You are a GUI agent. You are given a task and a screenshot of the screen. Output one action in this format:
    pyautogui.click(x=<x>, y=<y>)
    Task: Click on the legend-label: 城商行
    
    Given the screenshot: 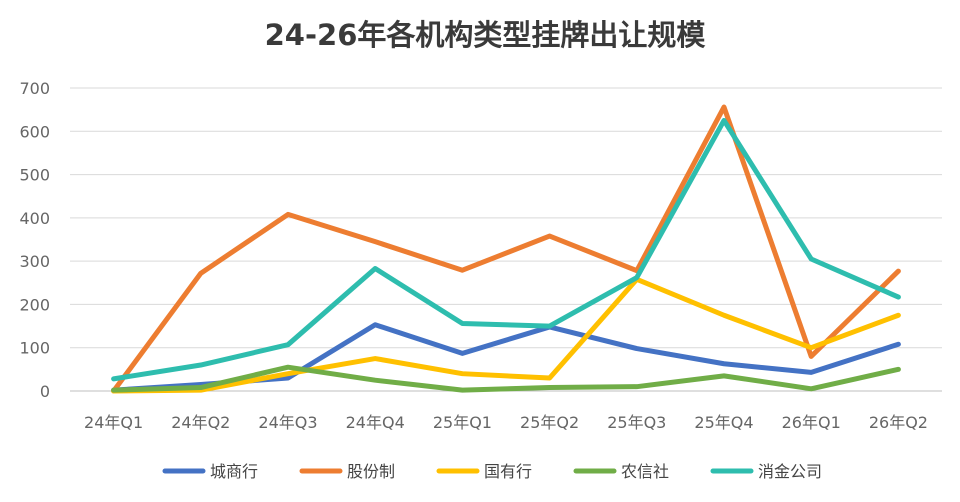 What is the action you would take?
    pyautogui.click(x=234, y=471)
    